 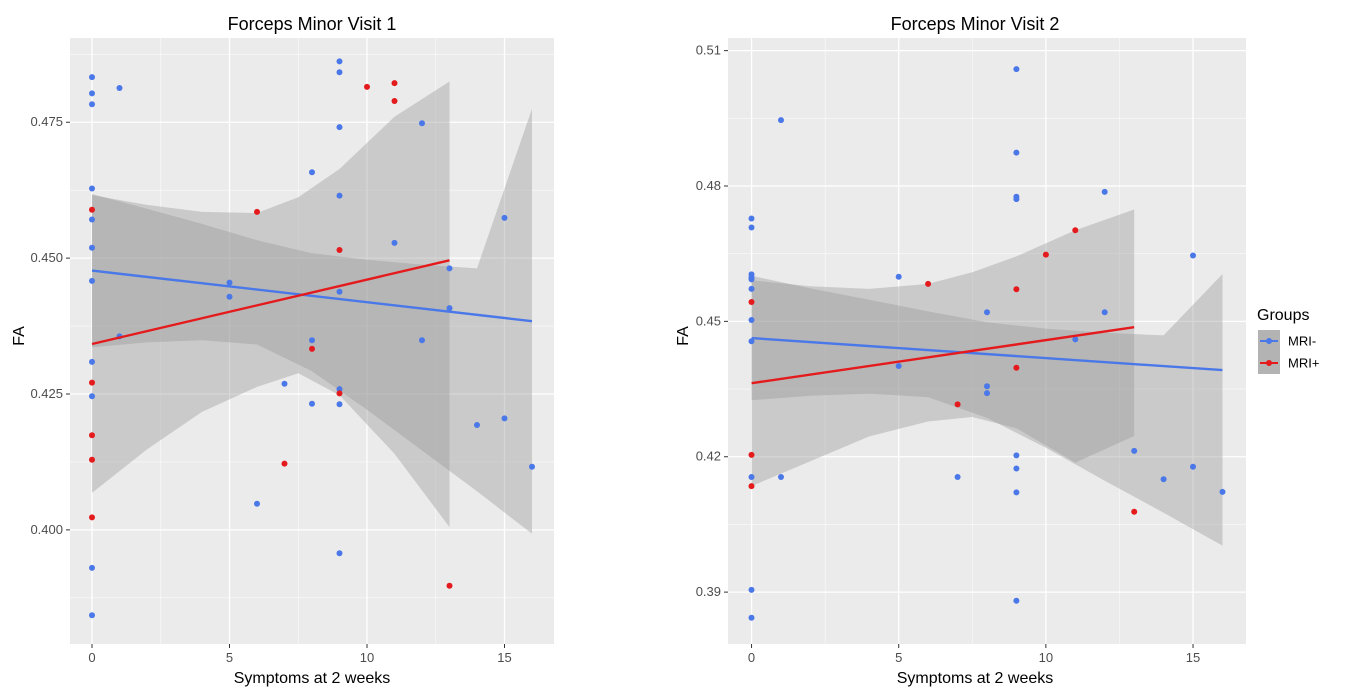 I want to click on x-tick-label: 15, so click(x=1193, y=657).